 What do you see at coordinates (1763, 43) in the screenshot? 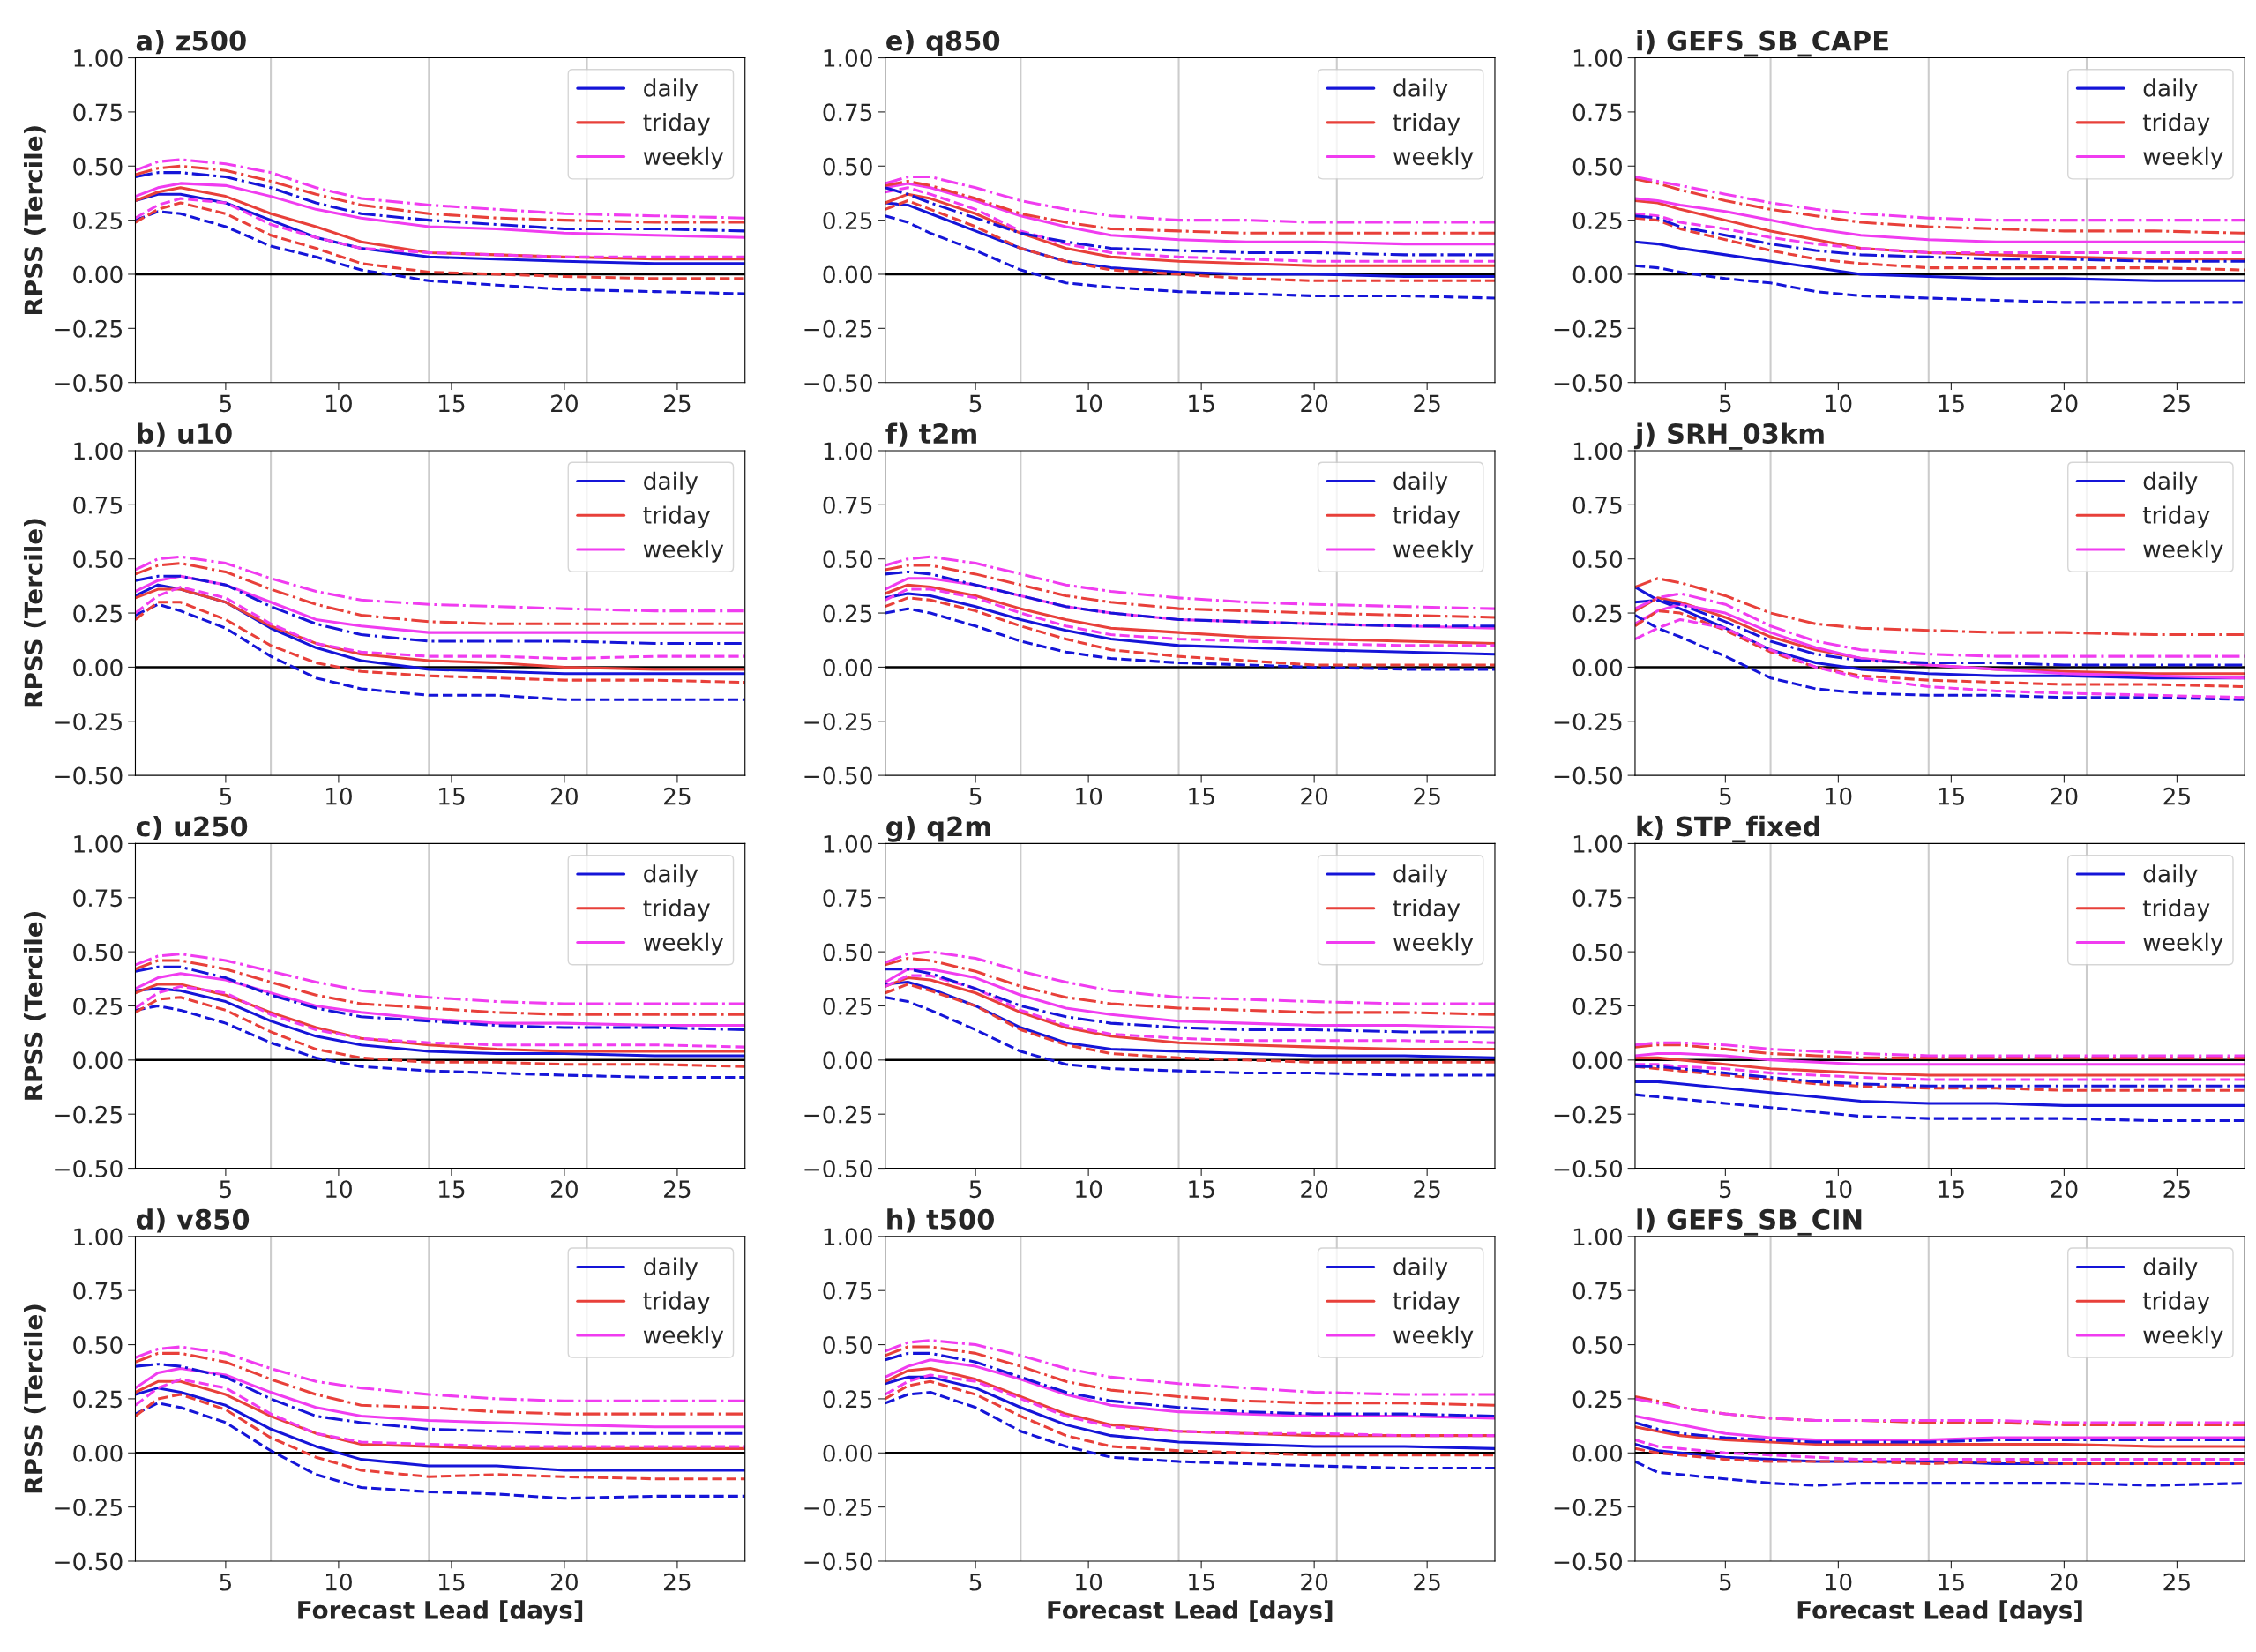
I see `chart-title: i) GEFS_SB_CAPE` at bounding box center [1763, 43].